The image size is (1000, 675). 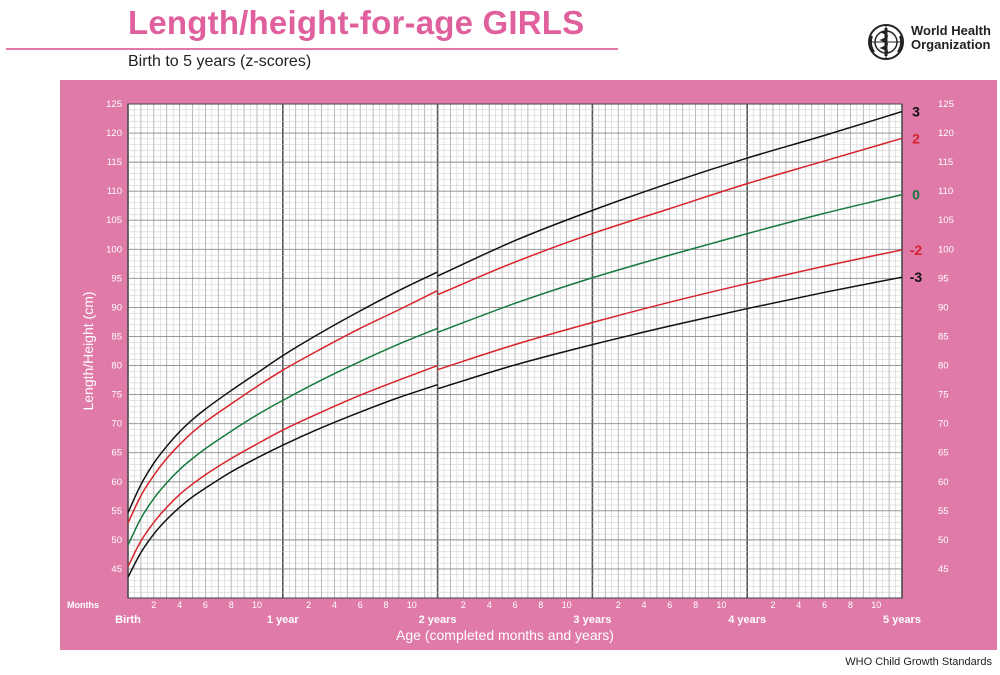 I want to click on x-axis-title: Age (completed months and years), so click(x=505, y=635).